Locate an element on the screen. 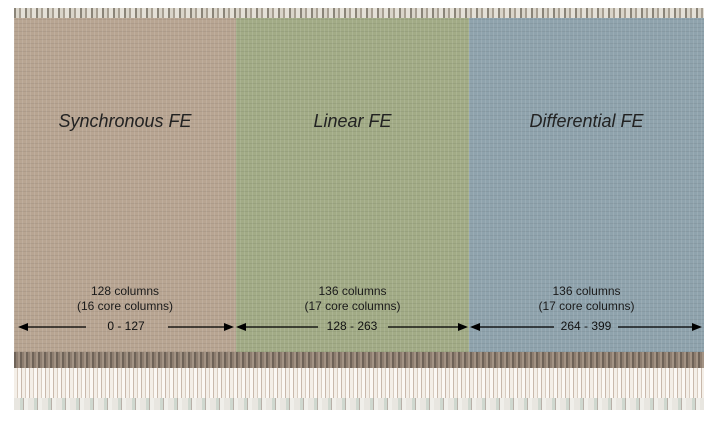 The width and height of the screenshot is (718, 424). column-count: 128 columns (16 core columns) is located at coordinates (125, 299).